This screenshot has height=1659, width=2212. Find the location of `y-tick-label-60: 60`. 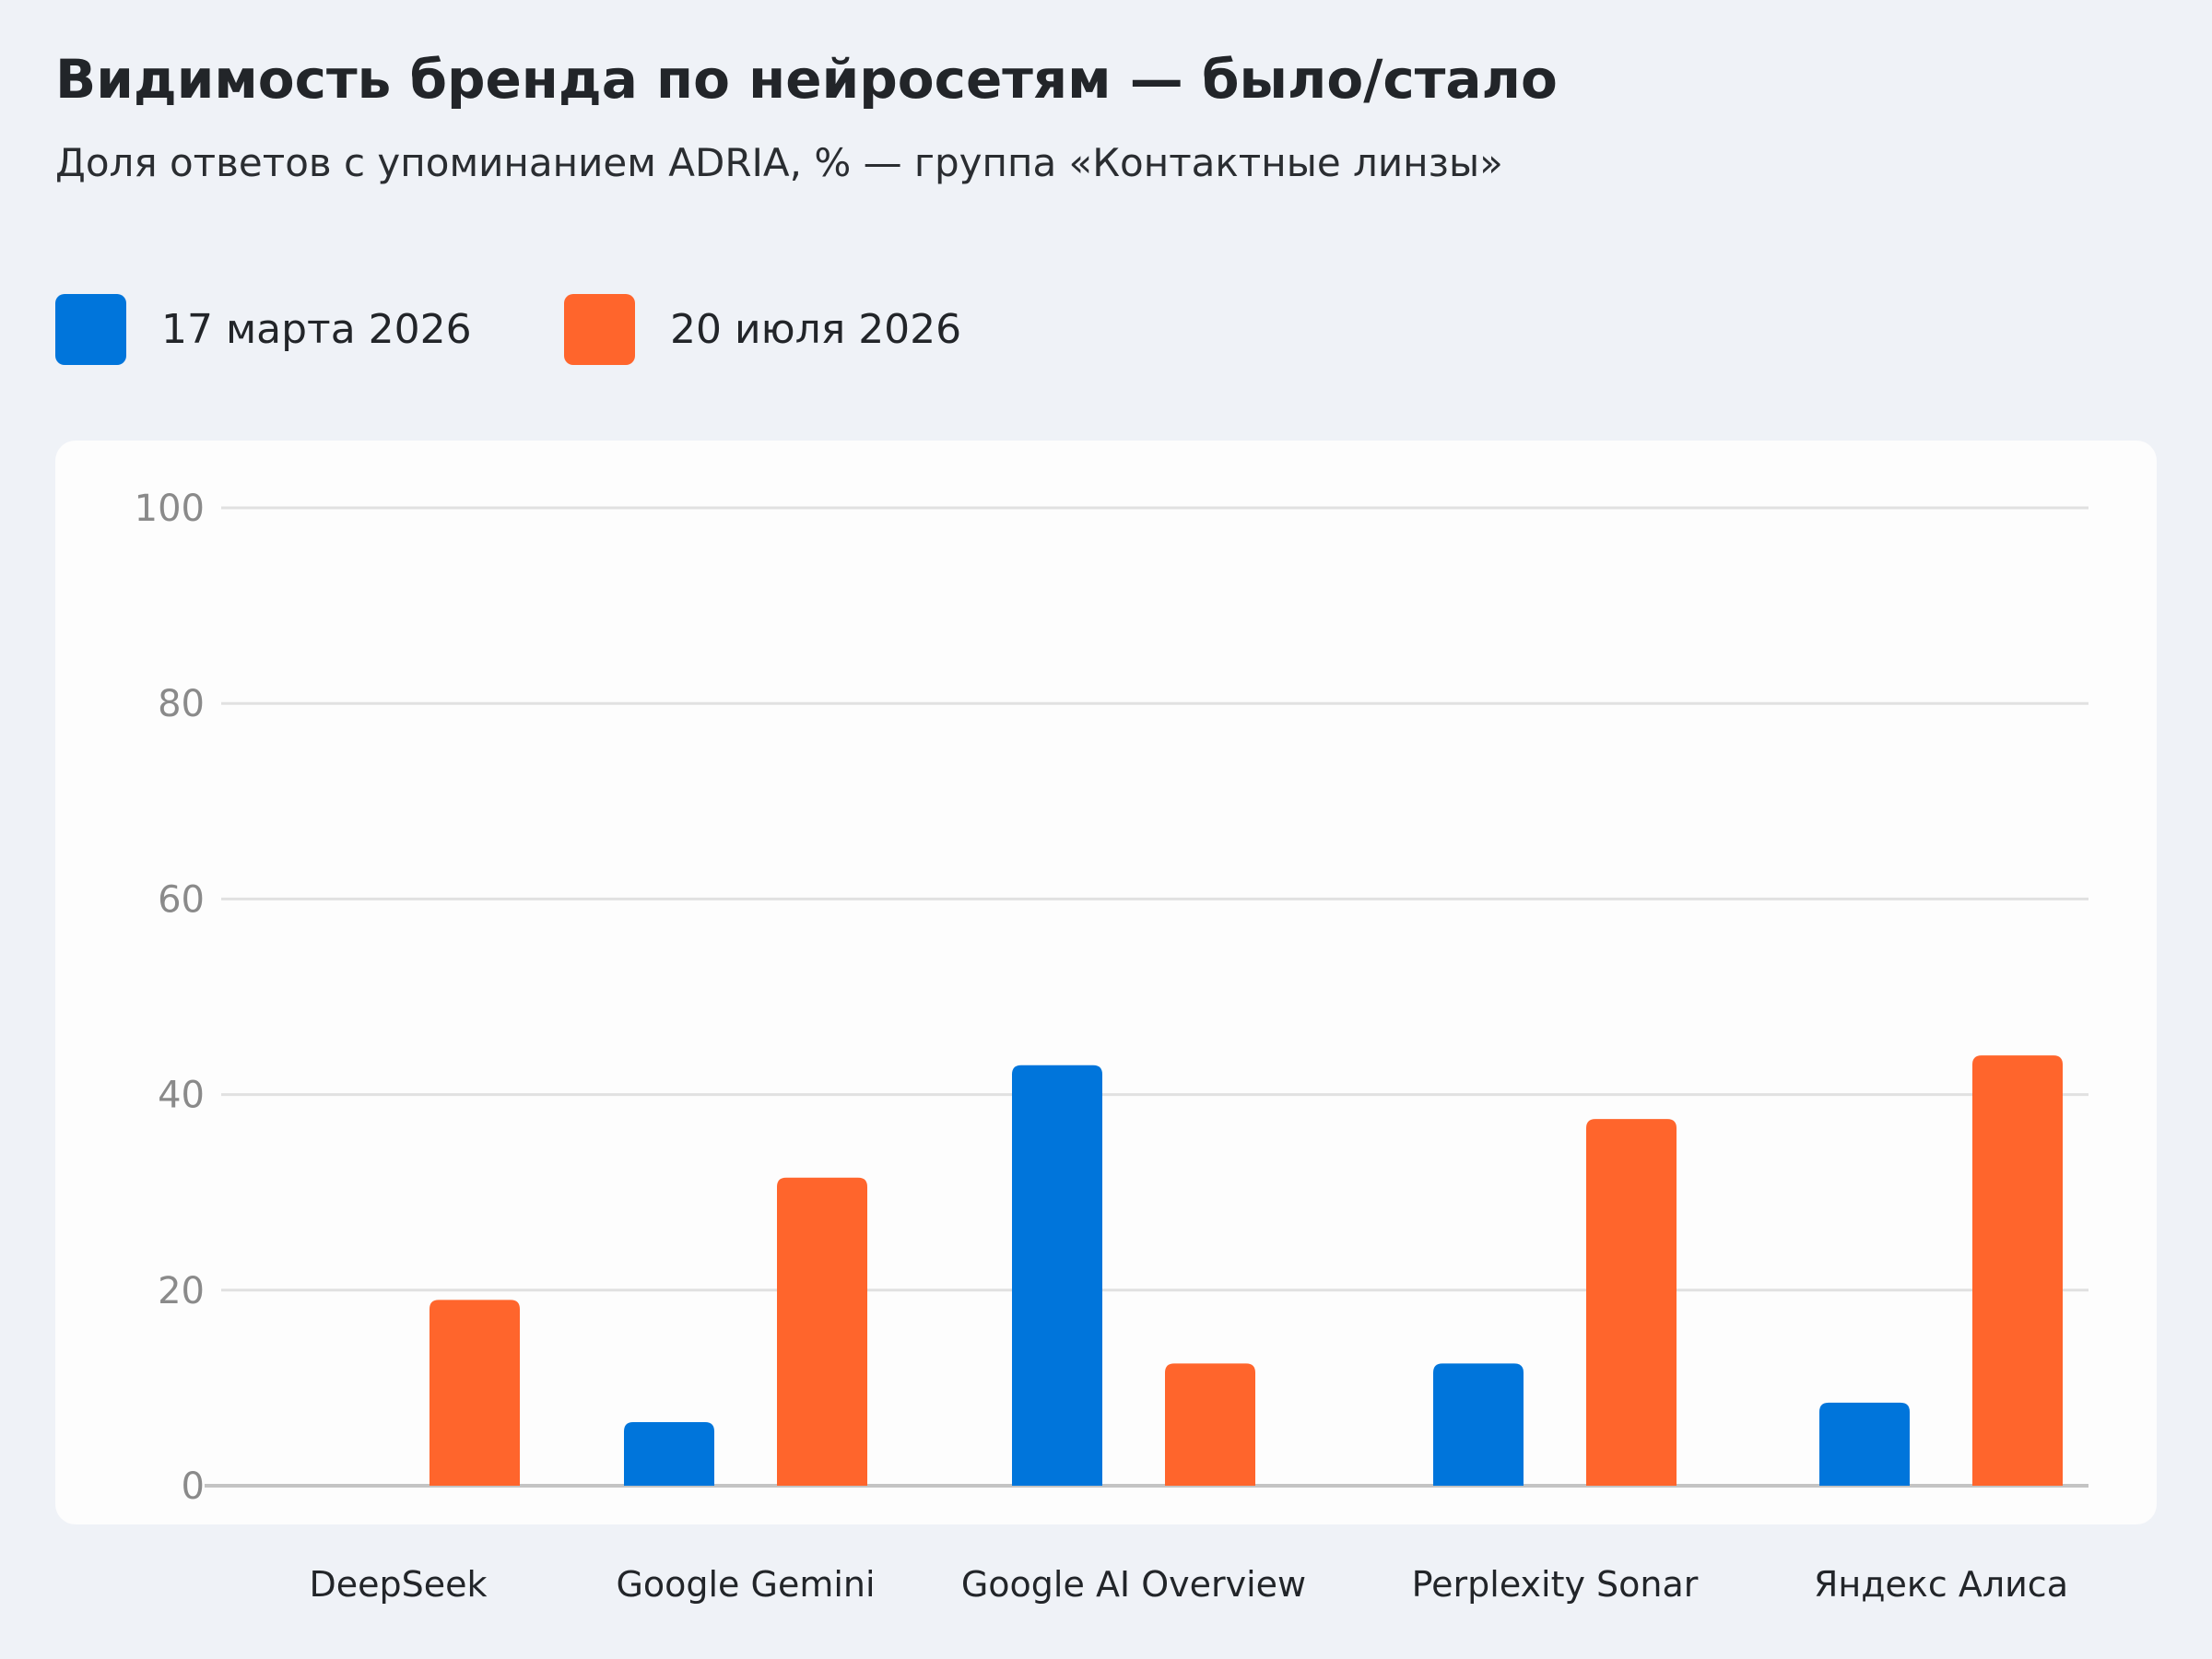

y-tick-label-60: 60 is located at coordinates (181, 899).